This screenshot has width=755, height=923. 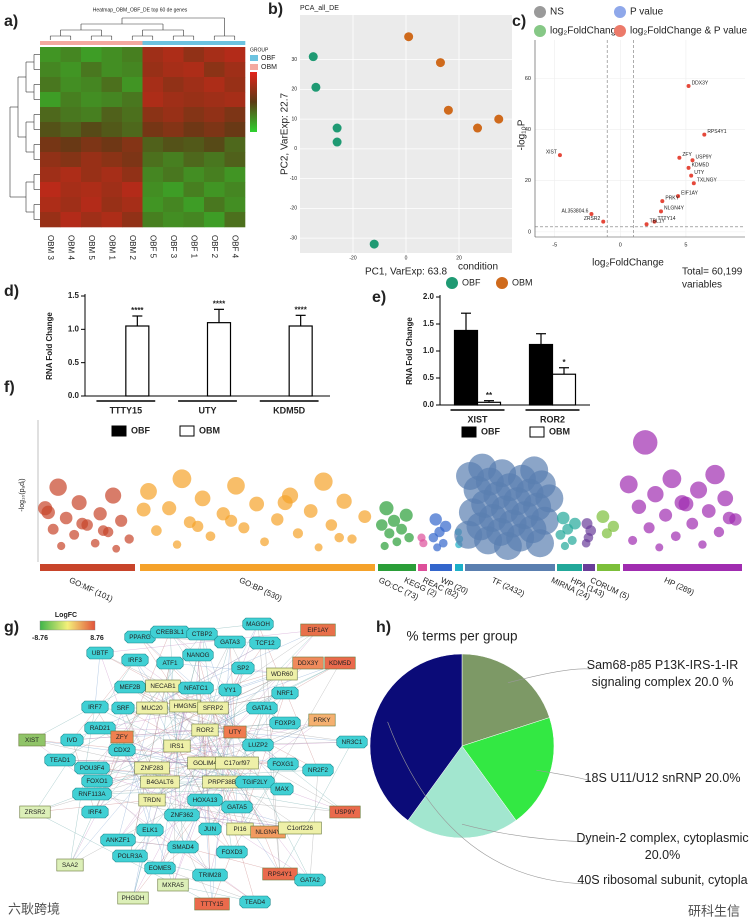 I want to click on group-label: GO:MF (101), so click(x=91, y=590).